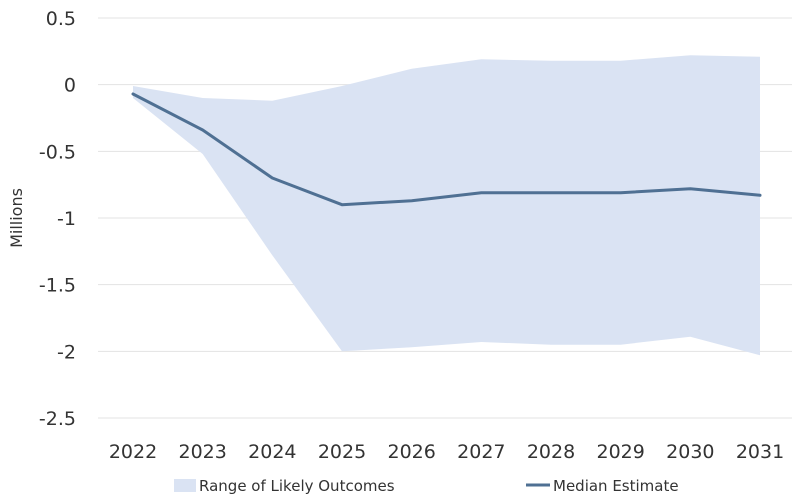 This screenshot has width=800, height=502. What do you see at coordinates (66, 352) in the screenshot?
I see `y-tick-label: -2` at bounding box center [66, 352].